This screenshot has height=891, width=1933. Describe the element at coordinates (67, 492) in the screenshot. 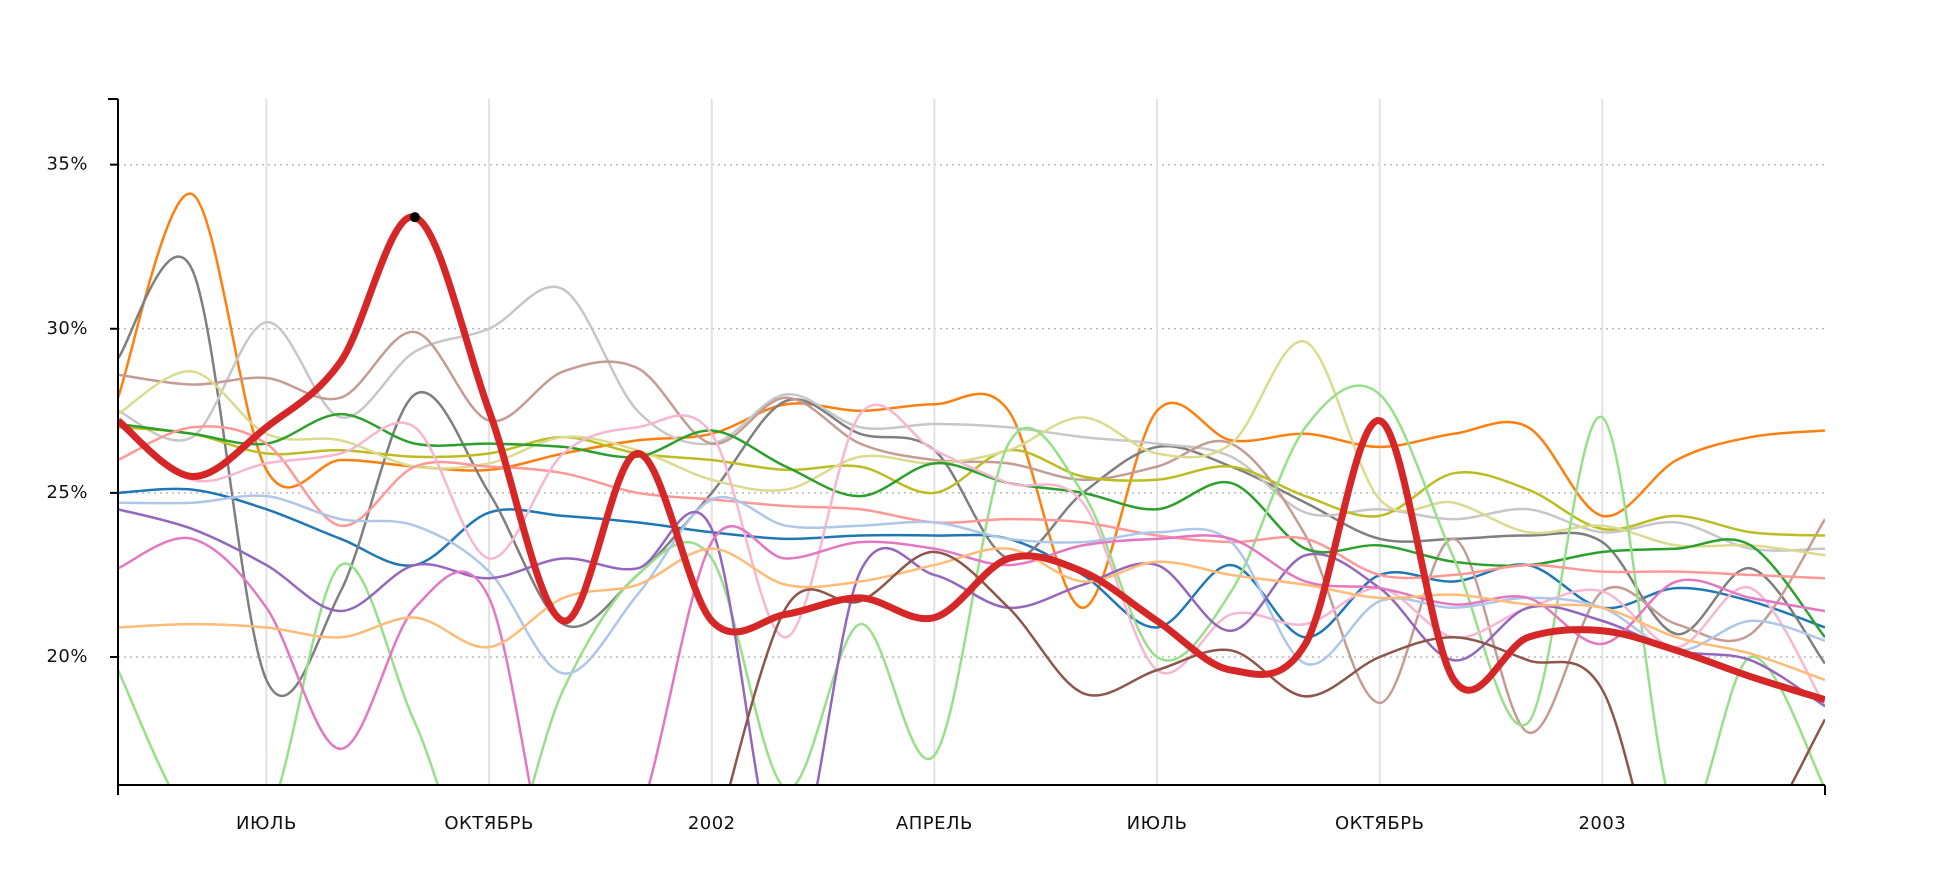

I see `y-tick-label: 25%` at that location.